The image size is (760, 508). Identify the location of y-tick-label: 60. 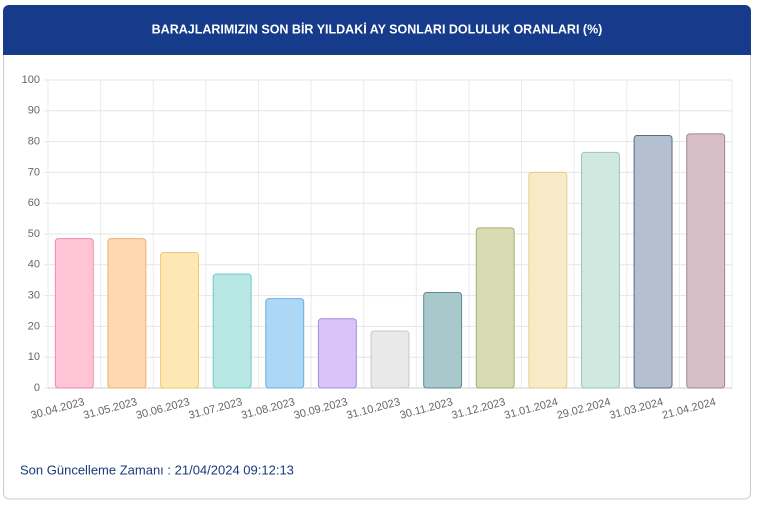
(34, 203).